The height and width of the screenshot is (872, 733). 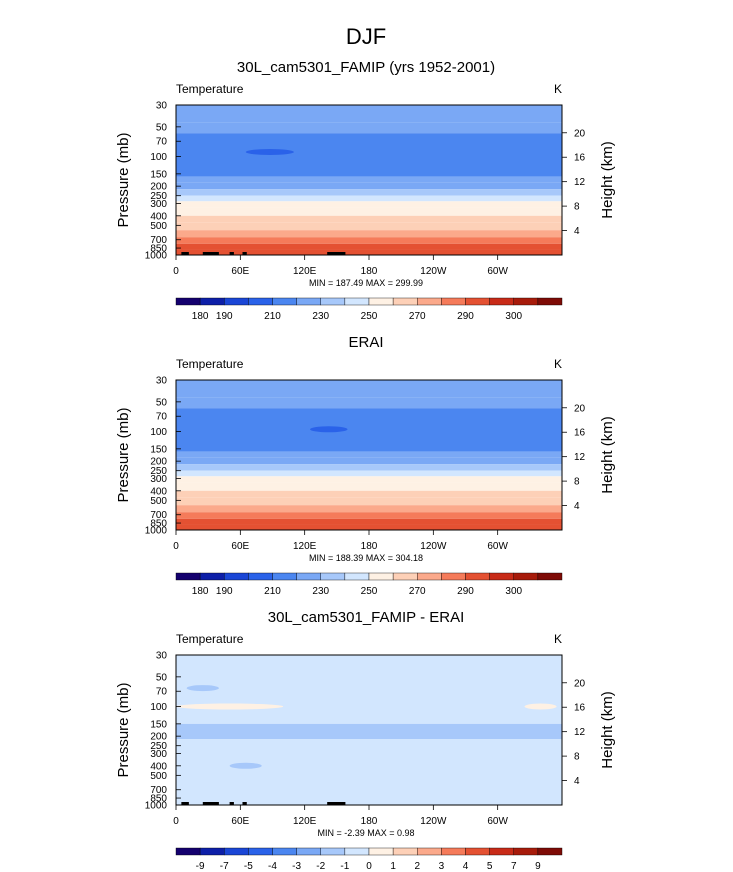 I want to click on colorbar-label: 0, so click(x=369, y=866).